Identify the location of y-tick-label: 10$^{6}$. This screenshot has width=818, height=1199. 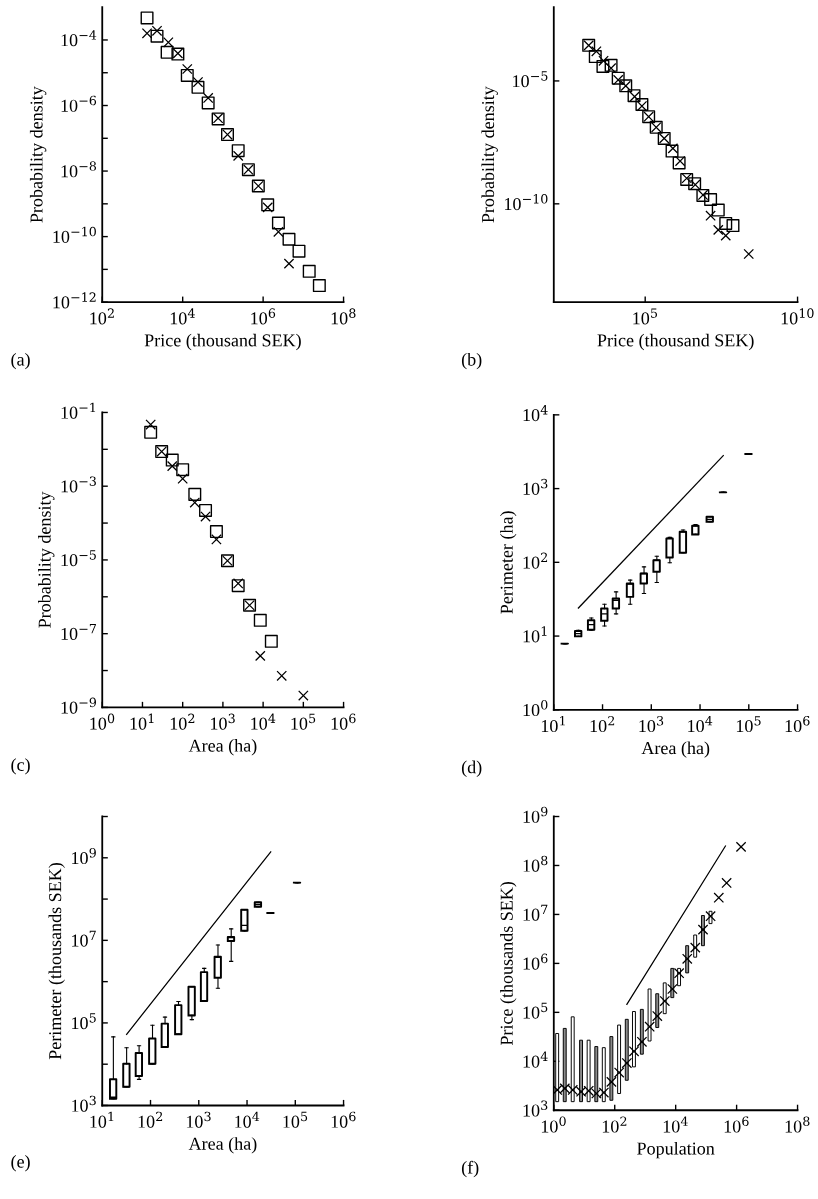
(535, 961).